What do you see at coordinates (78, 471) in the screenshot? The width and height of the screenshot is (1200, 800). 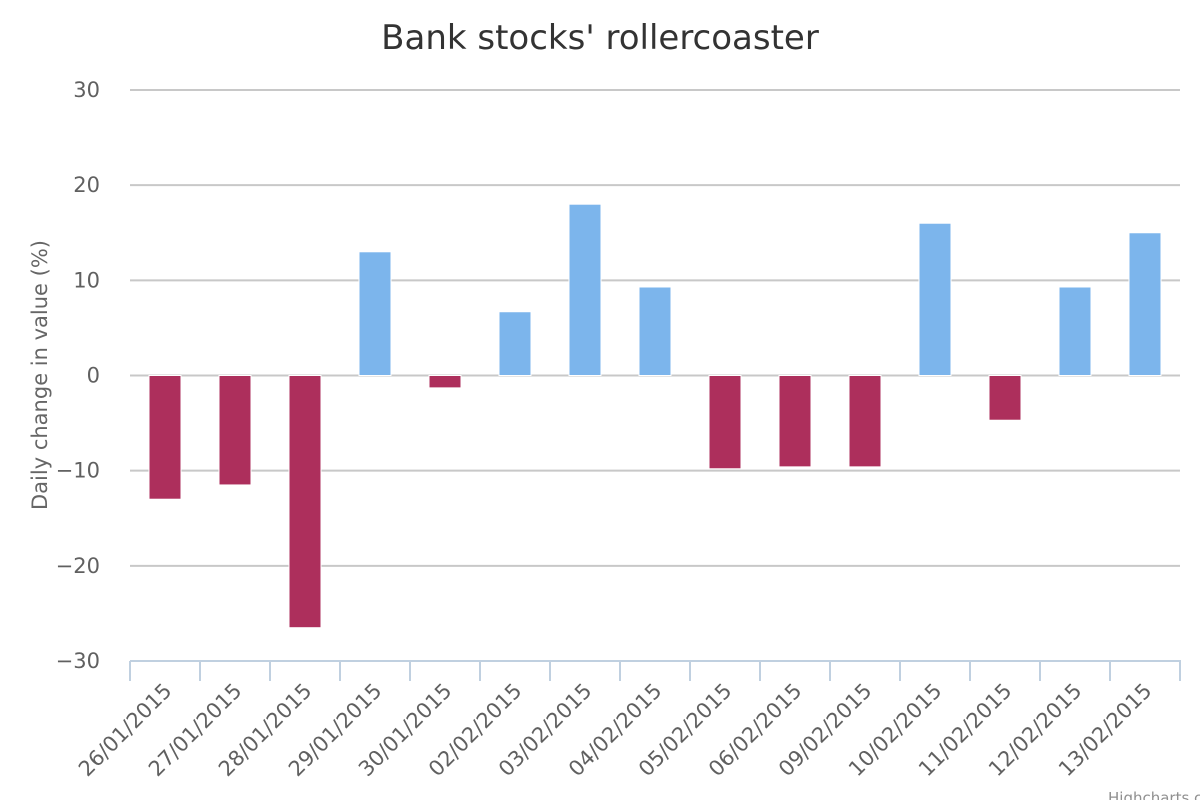 I see `y-tick-label: −10` at bounding box center [78, 471].